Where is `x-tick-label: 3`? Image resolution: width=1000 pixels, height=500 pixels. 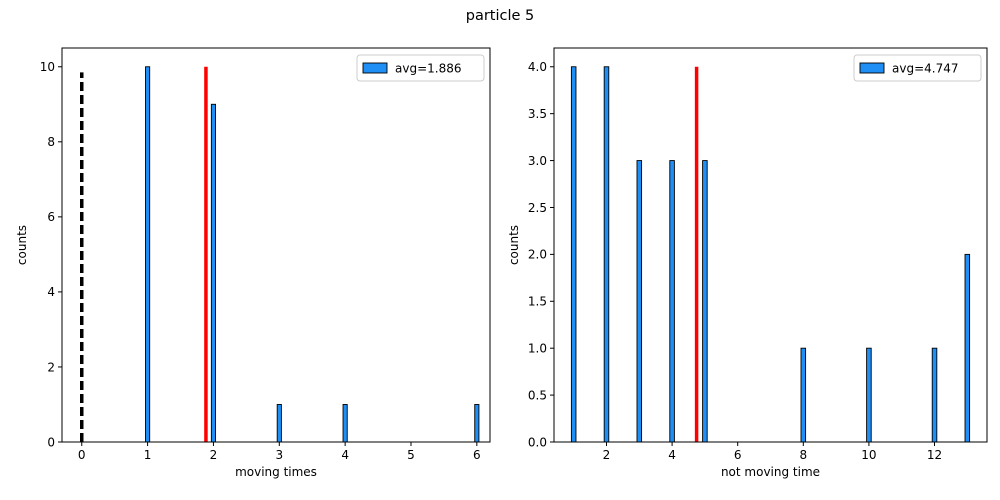
x-tick-label: 3 is located at coordinates (279, 455).